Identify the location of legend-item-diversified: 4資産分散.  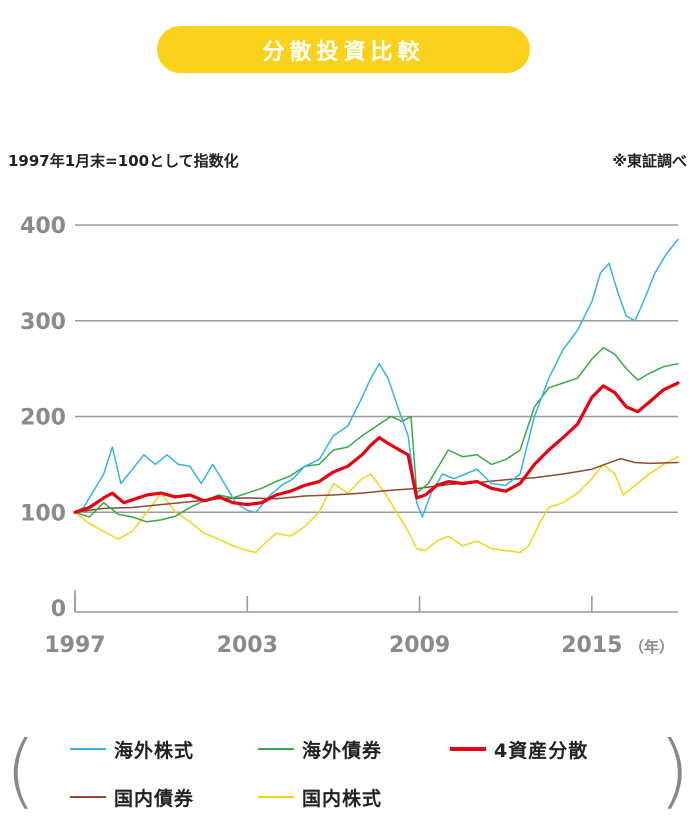
(519, 749).